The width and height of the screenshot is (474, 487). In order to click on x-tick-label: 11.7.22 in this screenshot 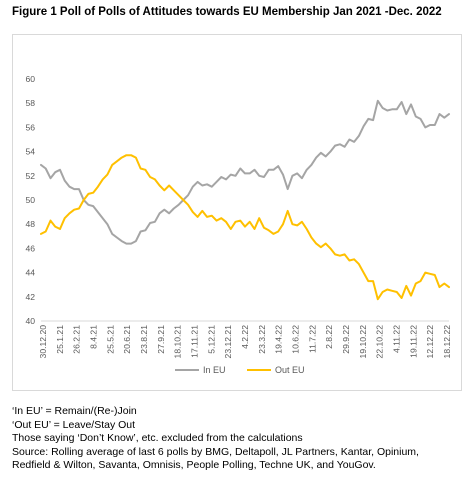, I will do `click(312, 339)`.